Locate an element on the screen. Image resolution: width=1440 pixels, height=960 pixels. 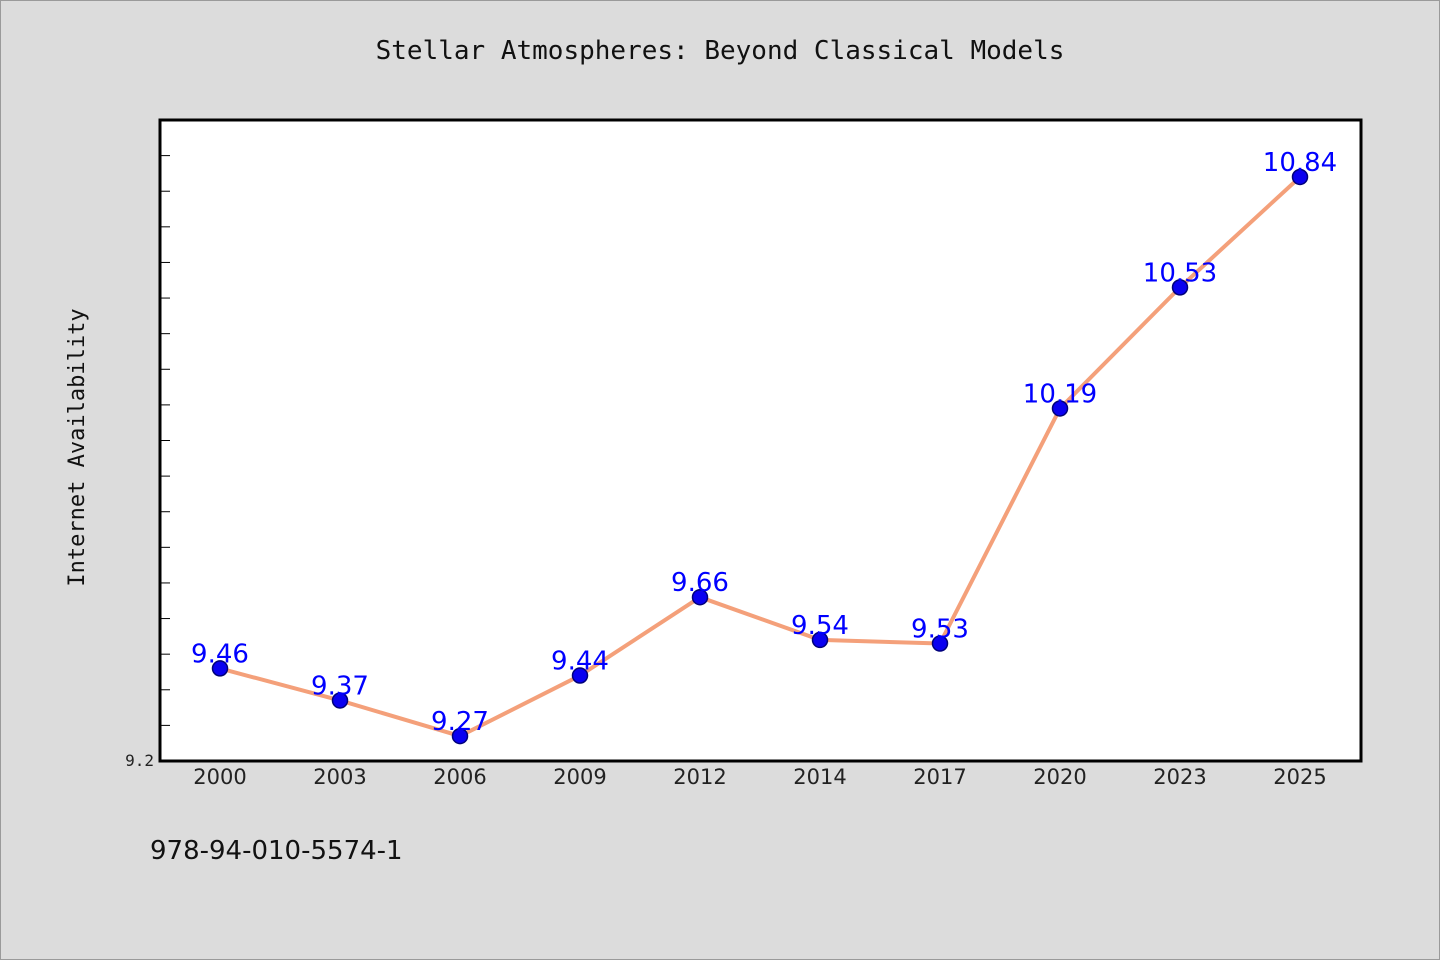
x-tick-label: 2006 is located at coordinates (459, 777).